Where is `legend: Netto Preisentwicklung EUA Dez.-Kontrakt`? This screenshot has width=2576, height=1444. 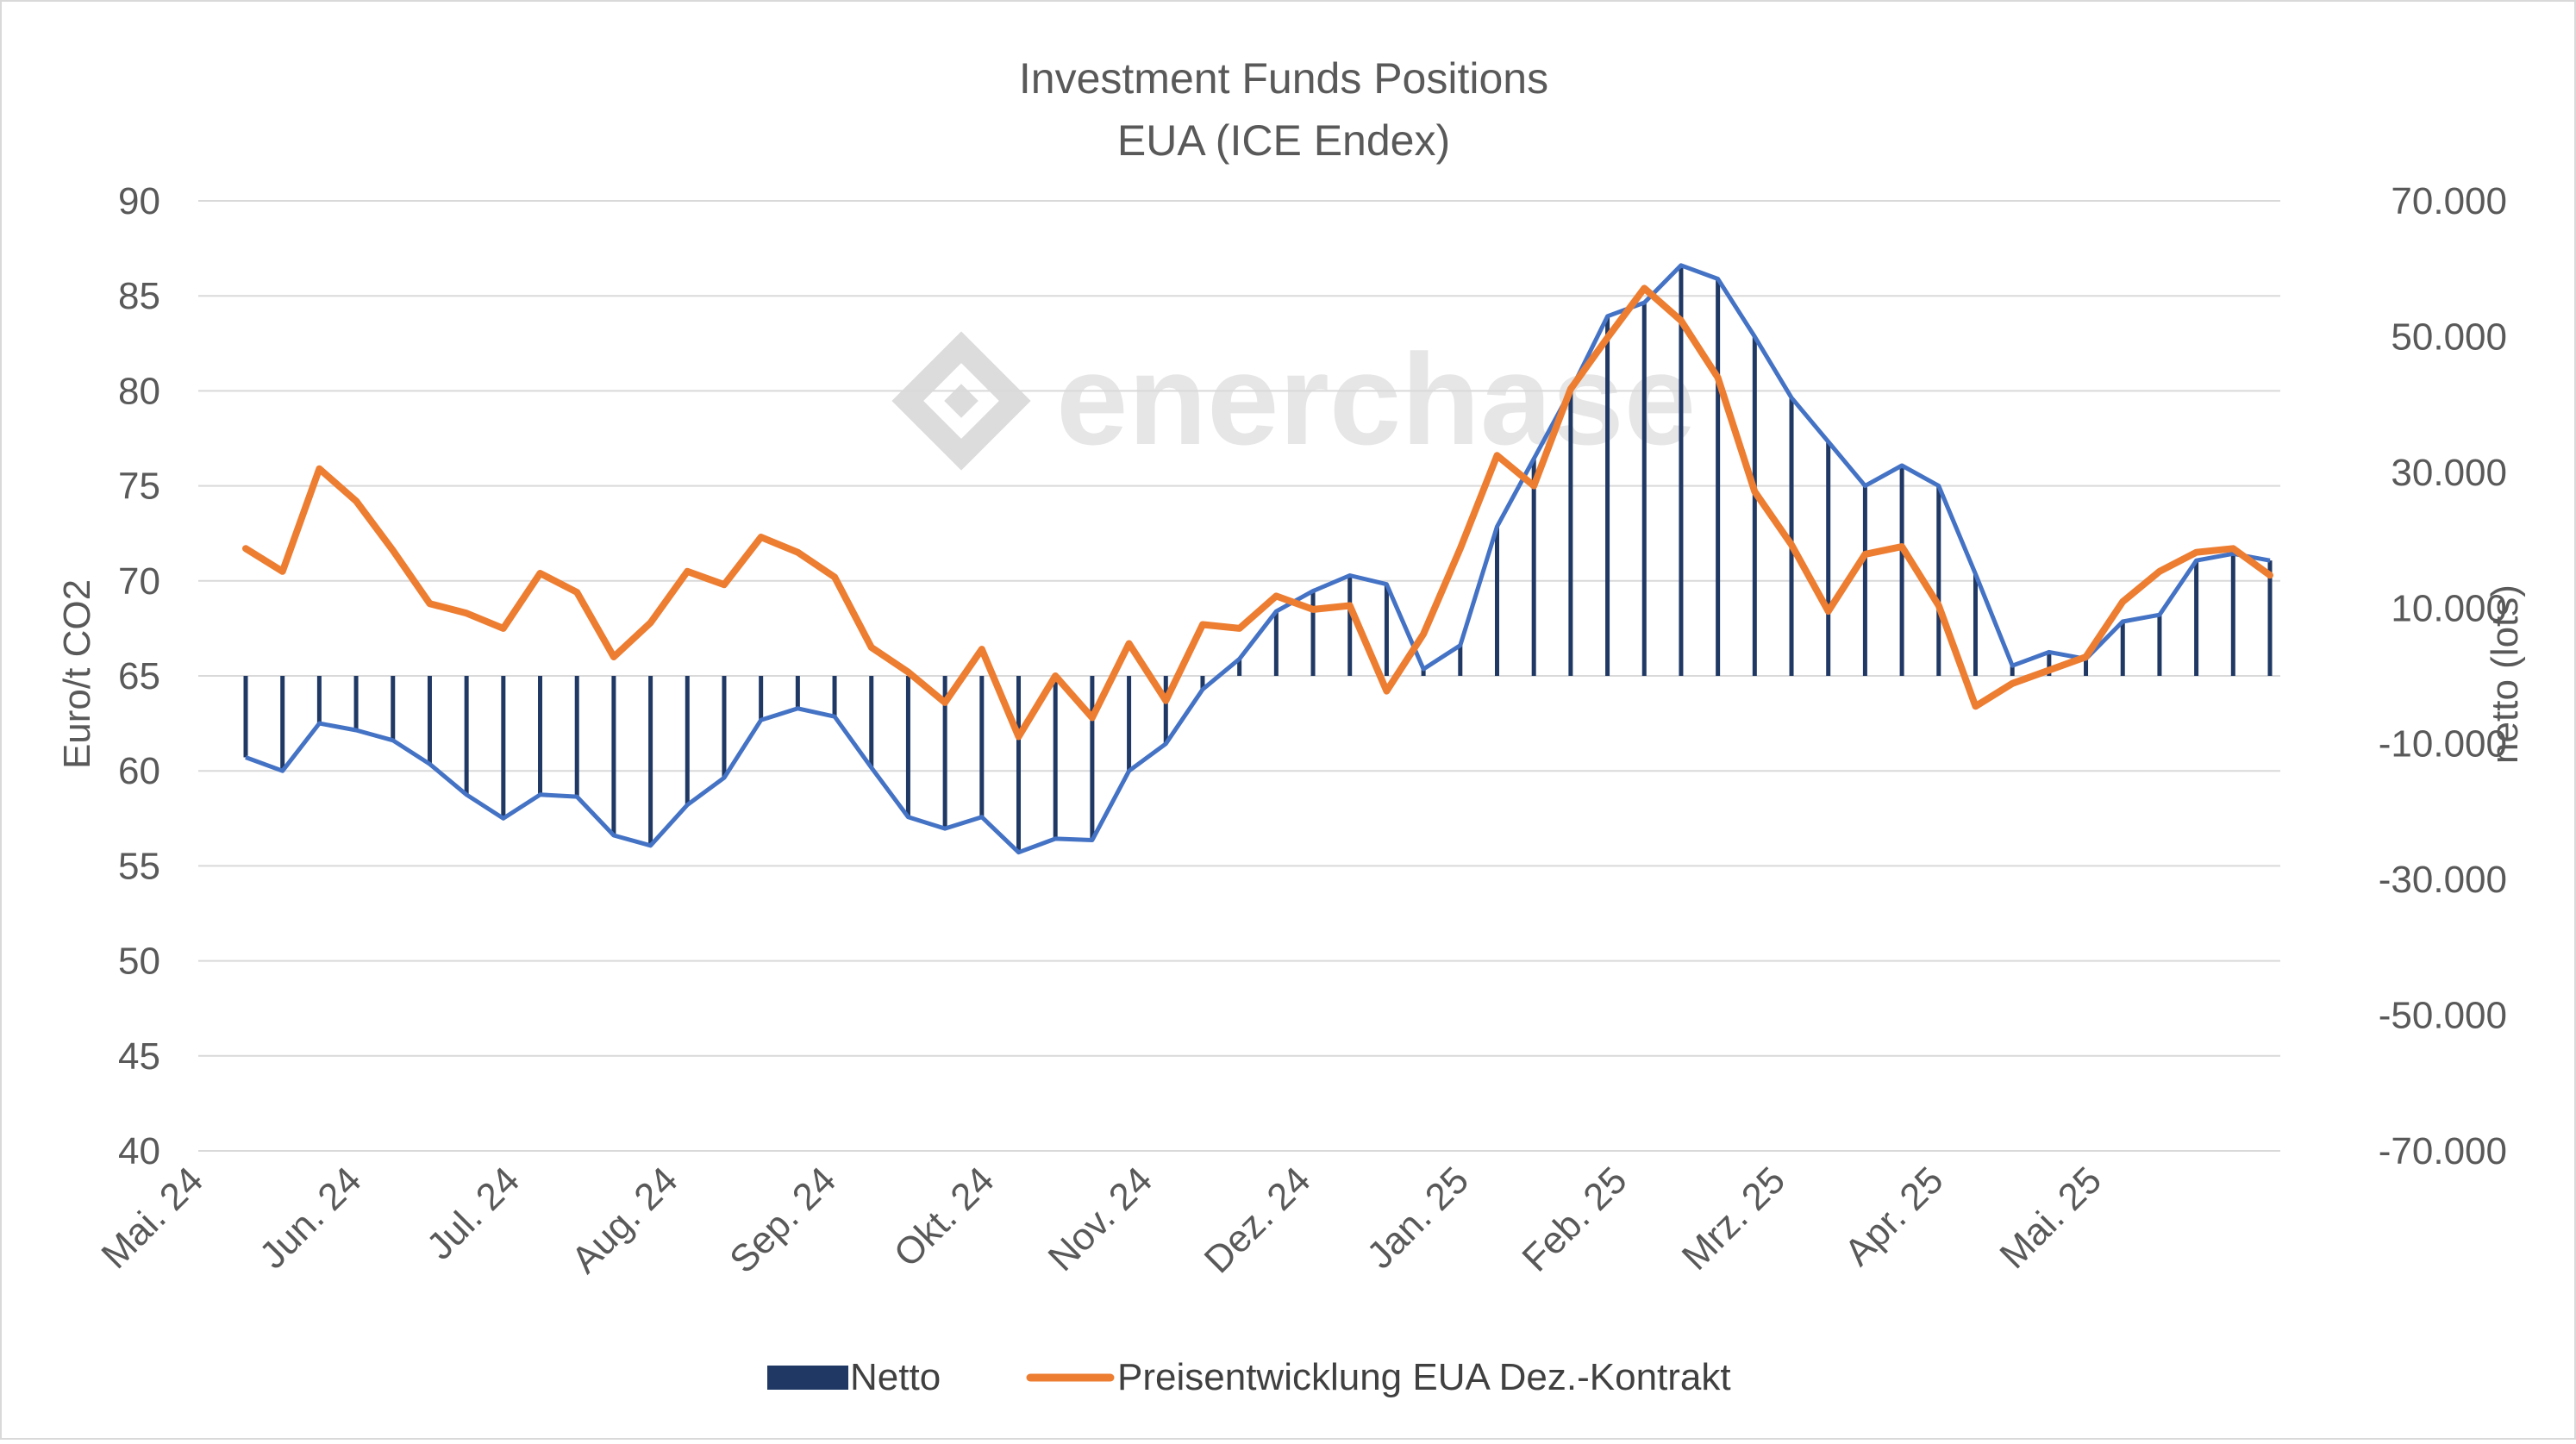
legend: Netto Preisentwicklung EUA Dez.-Kontrakt is located at coordinates (1249, 1377).